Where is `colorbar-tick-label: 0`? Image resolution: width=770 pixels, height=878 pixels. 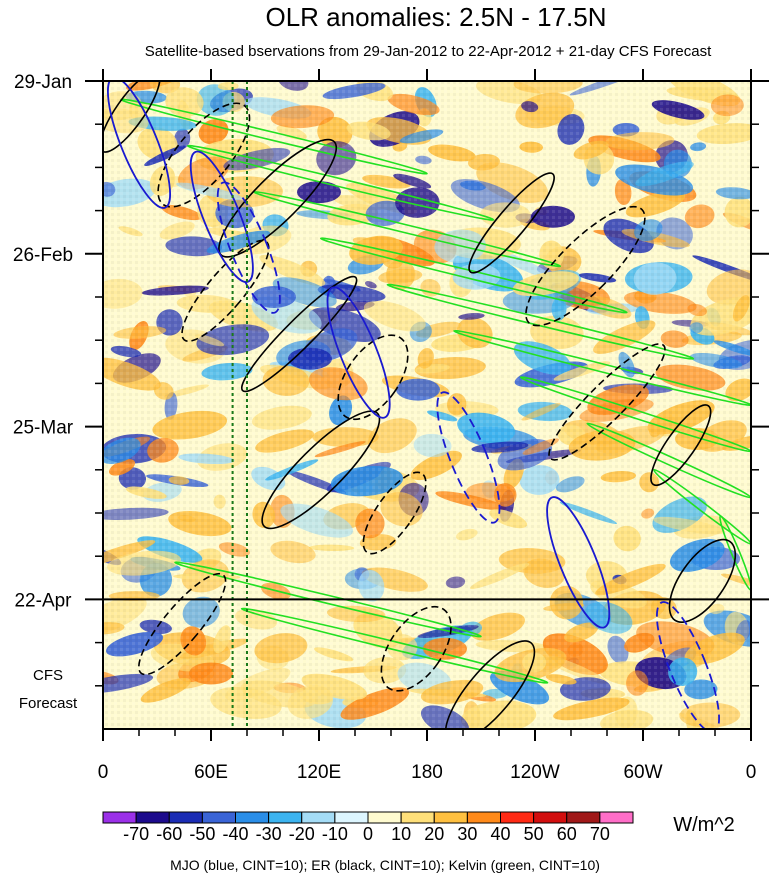
colorbar-tick-label: 0 is located at coordinates (368, 834).